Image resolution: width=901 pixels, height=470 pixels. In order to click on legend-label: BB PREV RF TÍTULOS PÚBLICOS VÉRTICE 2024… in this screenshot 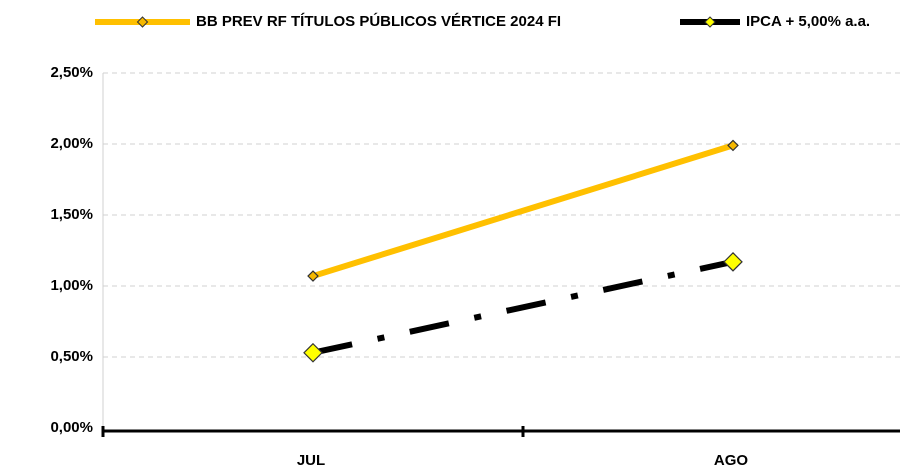, I will do `click(378, 21)`.